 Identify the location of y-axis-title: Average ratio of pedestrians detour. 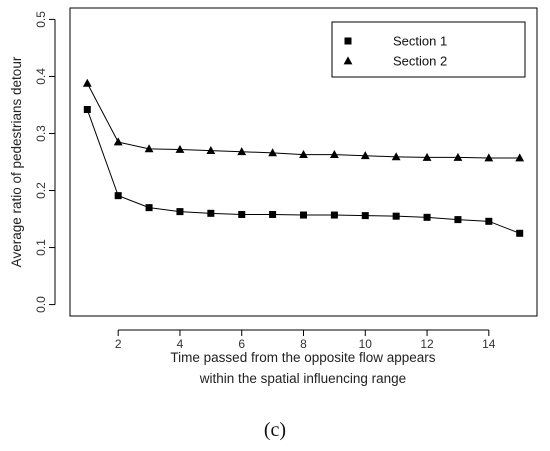
(16, 161).